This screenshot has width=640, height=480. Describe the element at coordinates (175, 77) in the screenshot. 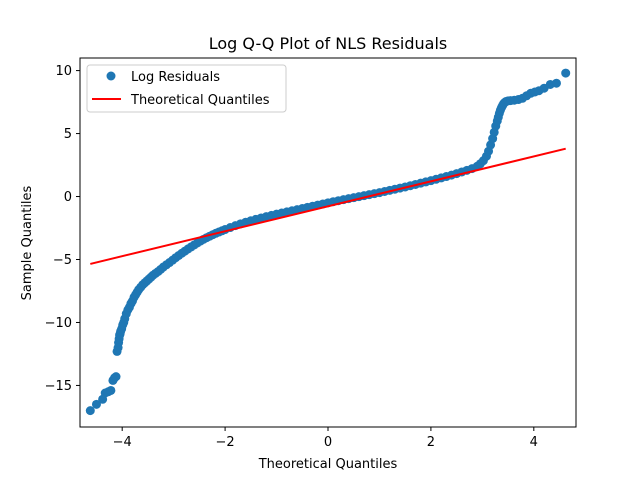

I see `legend-label-log-residuals: Log Residuals` at that location.